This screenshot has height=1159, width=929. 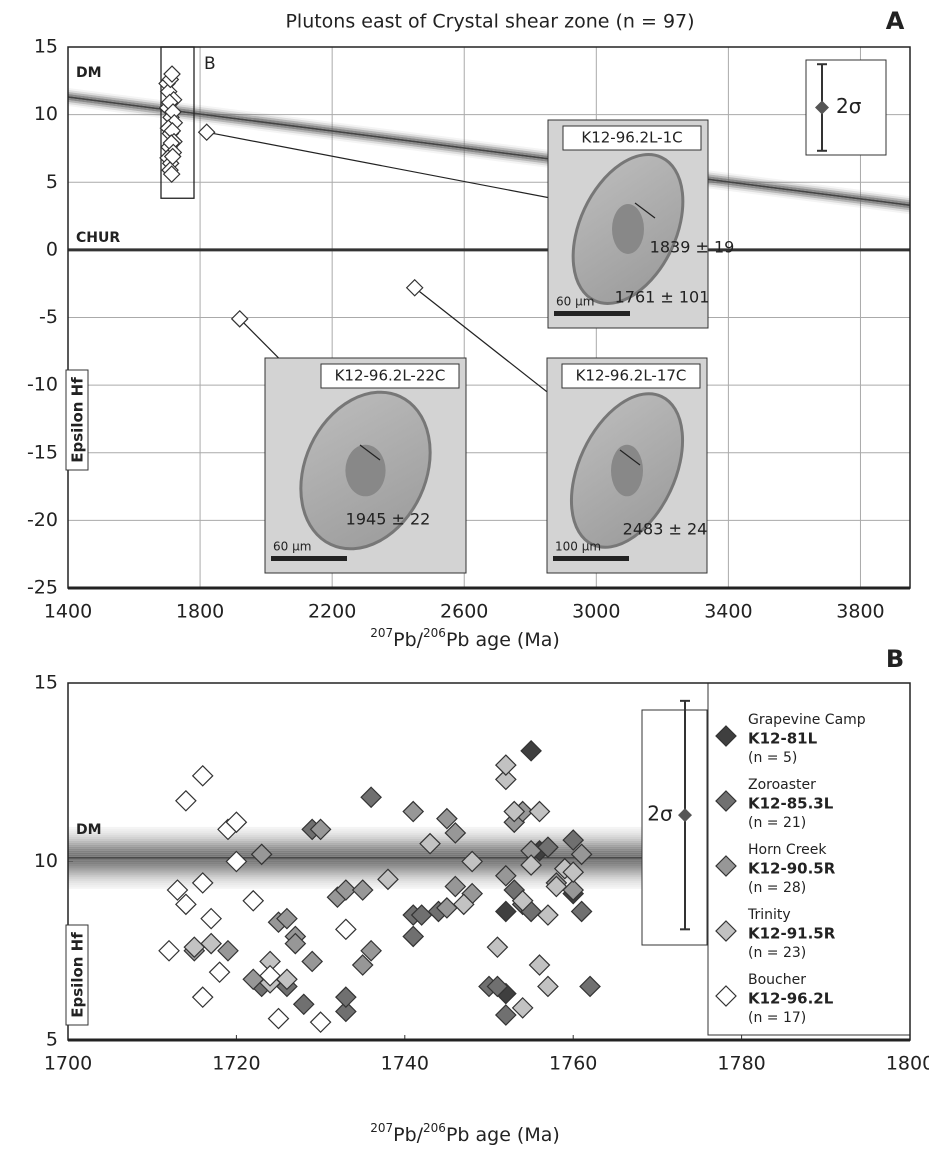 What do you see at coordinates (381, 633) in the screenshot?
I see `x-axis-label-part: 207` at bounding box center [381, 633].